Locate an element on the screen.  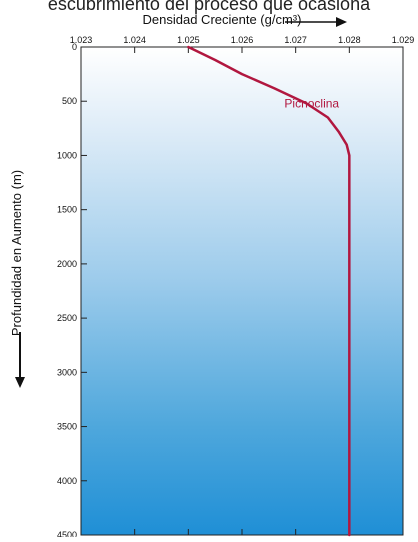
x-axis-tick-labels: 1.023 1.024 1.025 1.026 1.027 1.028 1.029 is located at coordinates (242, 40).